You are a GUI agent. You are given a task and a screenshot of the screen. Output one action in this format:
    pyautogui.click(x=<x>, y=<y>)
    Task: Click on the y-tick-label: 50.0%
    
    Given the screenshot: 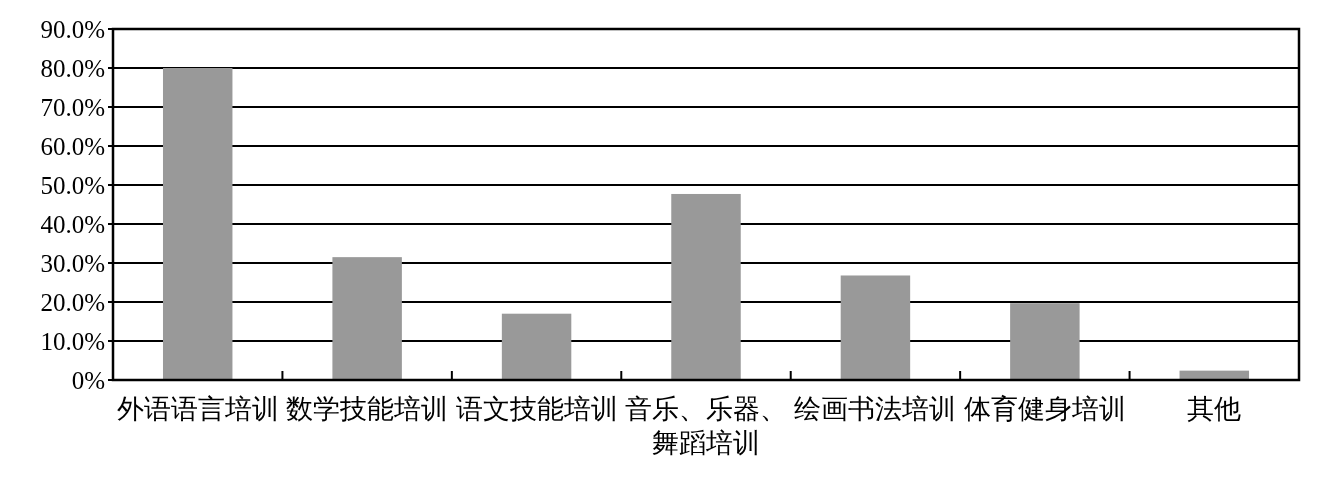 What is the action you would take?
    pyautogui.click(x=72, y=185)
    